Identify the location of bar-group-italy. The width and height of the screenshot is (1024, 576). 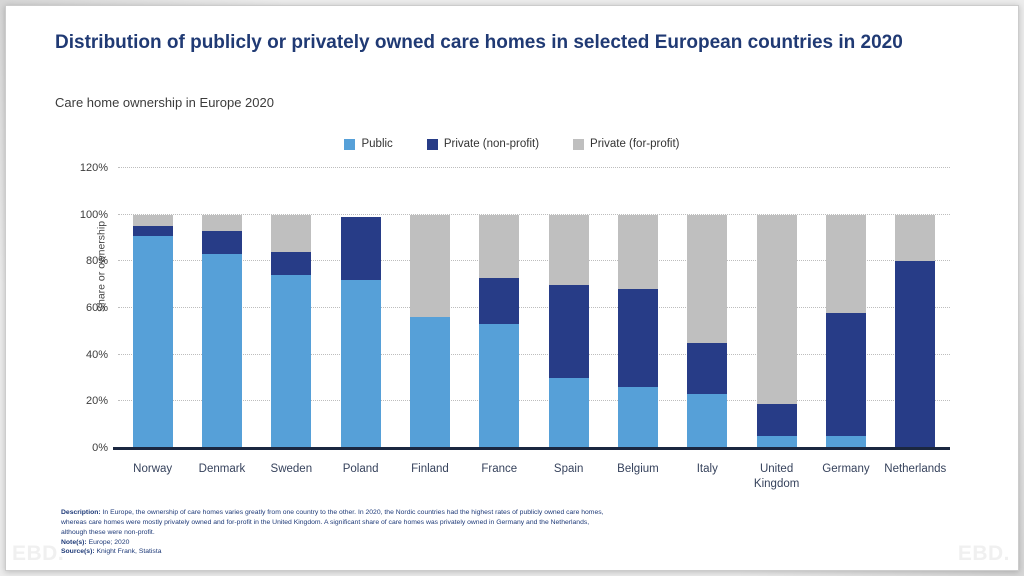
(707, 308).